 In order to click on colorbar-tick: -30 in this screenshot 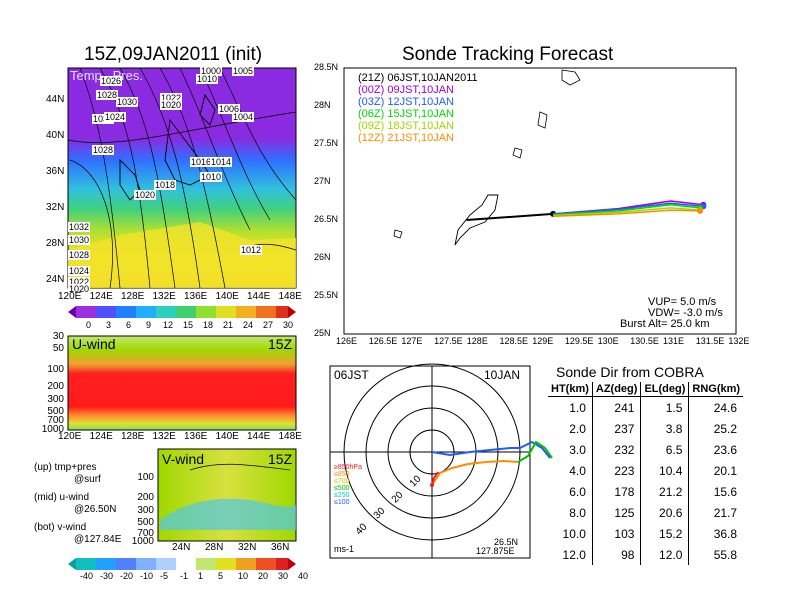, I will do `click(107, 576)`.